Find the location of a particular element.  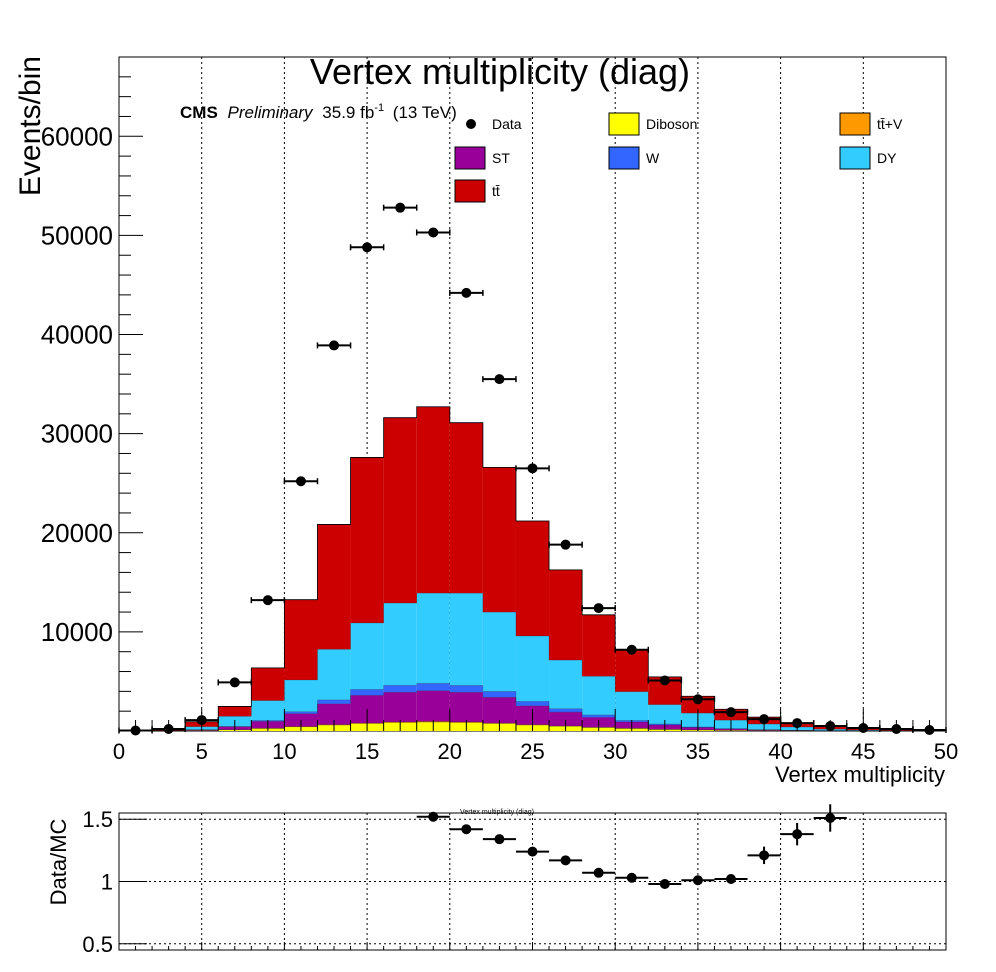

ratio-y-tick-label: 0.5 is located at coordinates (97, 944).